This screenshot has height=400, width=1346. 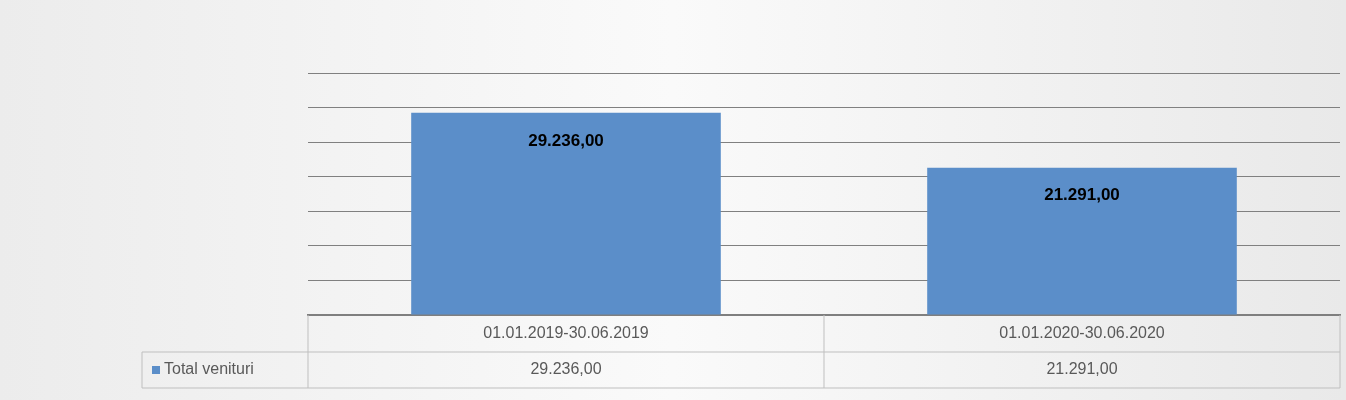 What do you see at coordinates (1082, 369) in the screenshot?
I see `data-label: 21.291,00` at bounding box center [1082, 369].